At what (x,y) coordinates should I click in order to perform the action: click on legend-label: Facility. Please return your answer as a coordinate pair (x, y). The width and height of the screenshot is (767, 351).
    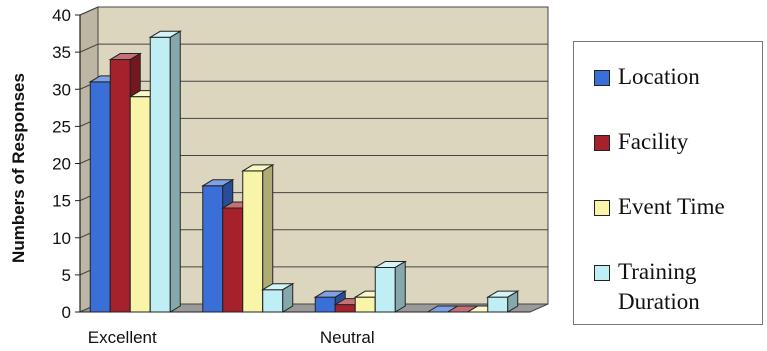
    Looking at the image, I should click on (653, 141).